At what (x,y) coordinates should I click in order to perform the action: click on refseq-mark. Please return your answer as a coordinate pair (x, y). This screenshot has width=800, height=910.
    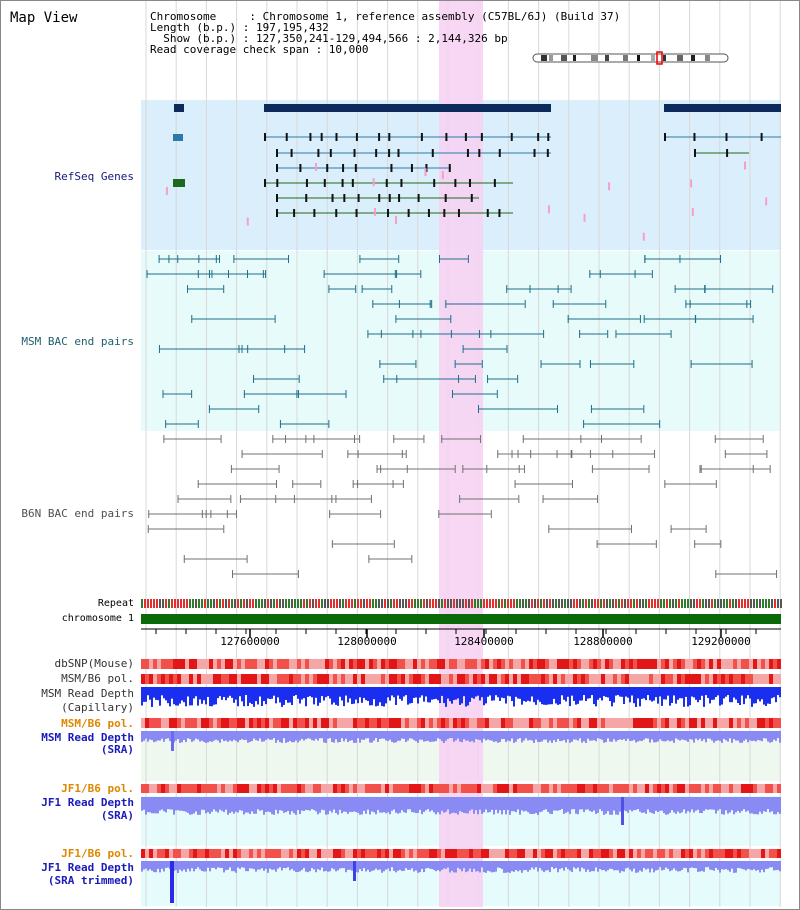
    Looking at the image, I should click on (548, 209).